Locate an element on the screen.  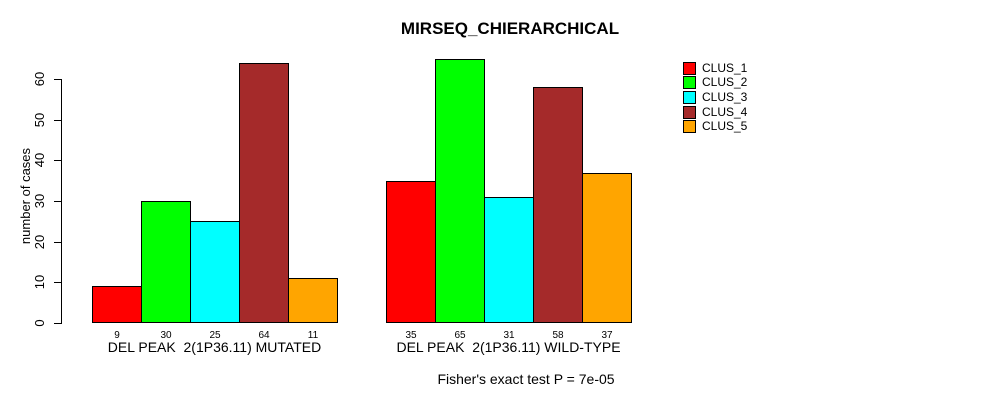
bar-value-label: 31 is located at coordinates (509, 335).